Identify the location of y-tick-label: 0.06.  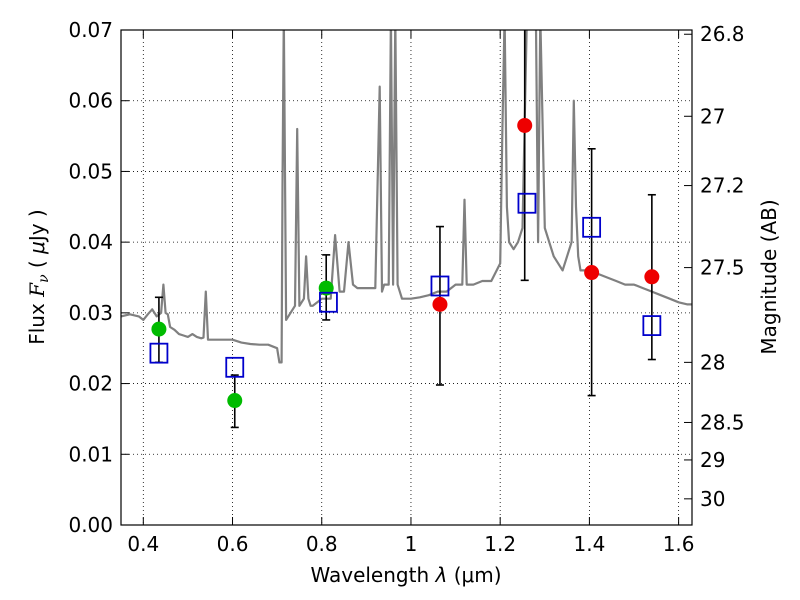
(90, 101).